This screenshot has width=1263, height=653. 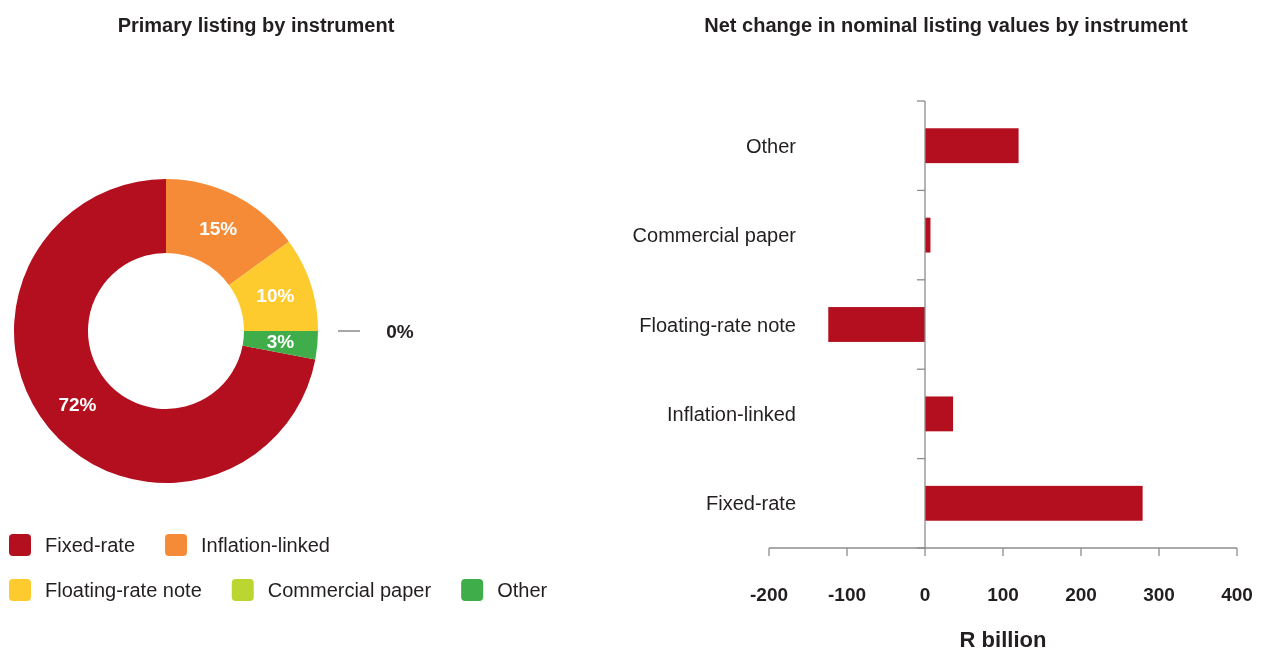 What do you see at coordinates (1081, 594) in the screenshot?
I see `x-tick-label: 200` at bounding box center [1081, 594].